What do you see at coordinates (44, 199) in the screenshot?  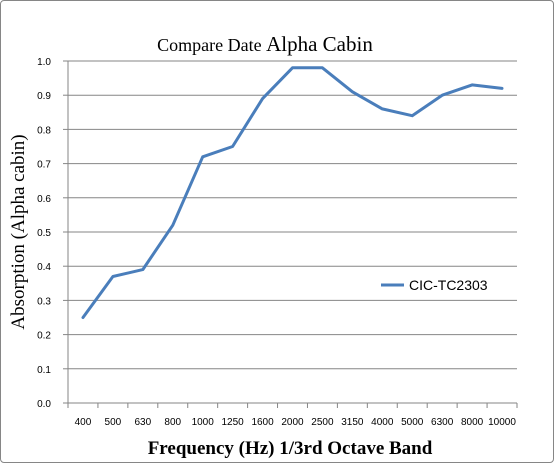 I see `y-tick-label: 0.6` at bounding box center [44, 199].